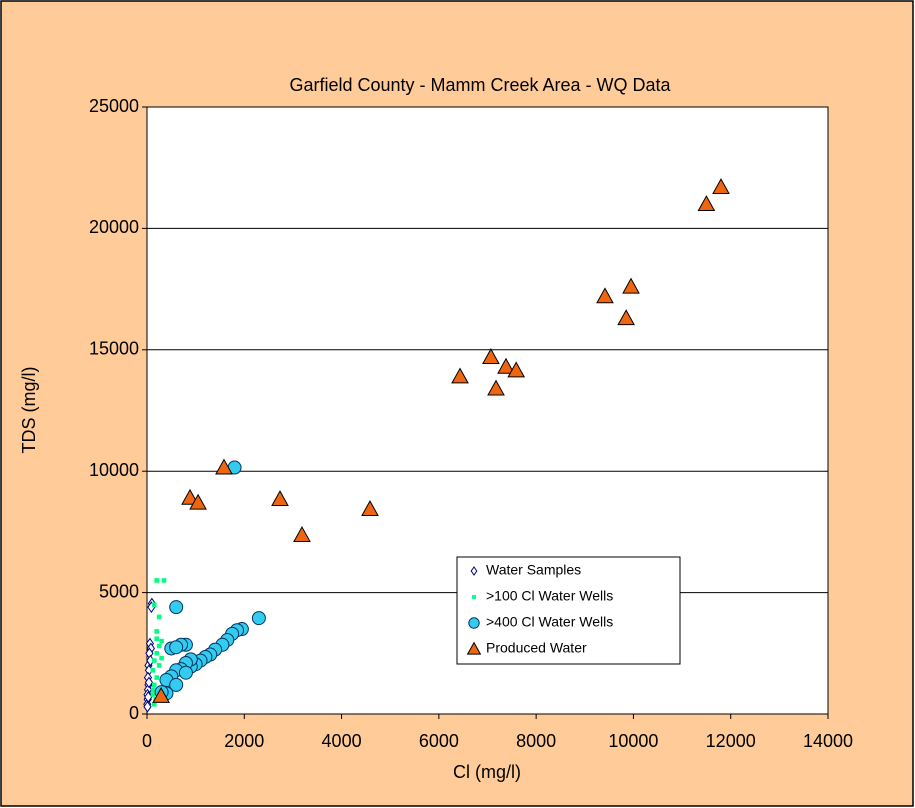 This screenshot has height=808, width=915. I want to click on legend-box, so click(568, 610).